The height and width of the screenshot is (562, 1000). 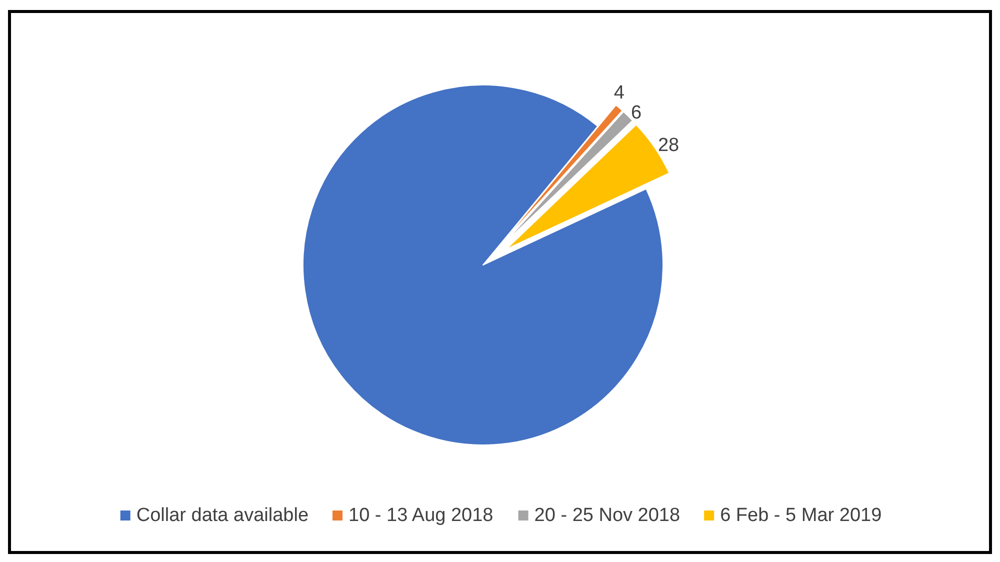 I want to click on legend-label: 6 Feb - 5 Mar 2019, so click(x=801, y=515).